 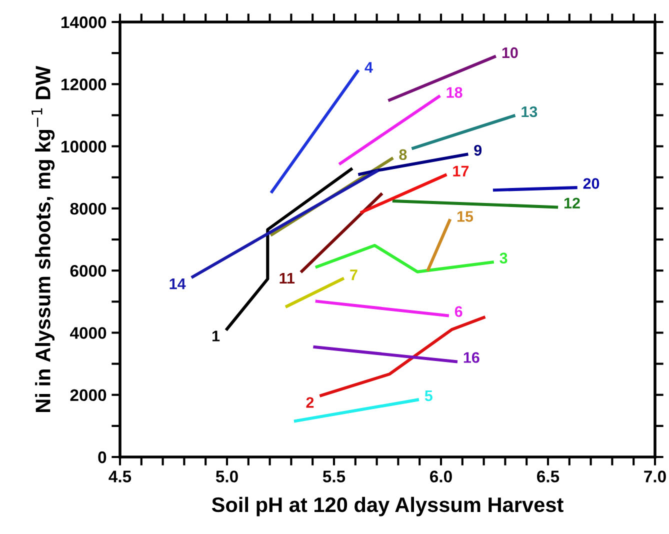 I want to click on series-label: 3, so click(x=504, y=258).